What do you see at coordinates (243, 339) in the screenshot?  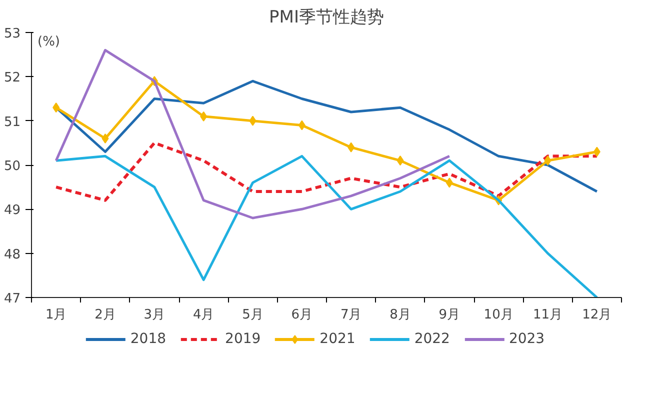 I see `legend-label: 2019` at bounding box center [243, 339].